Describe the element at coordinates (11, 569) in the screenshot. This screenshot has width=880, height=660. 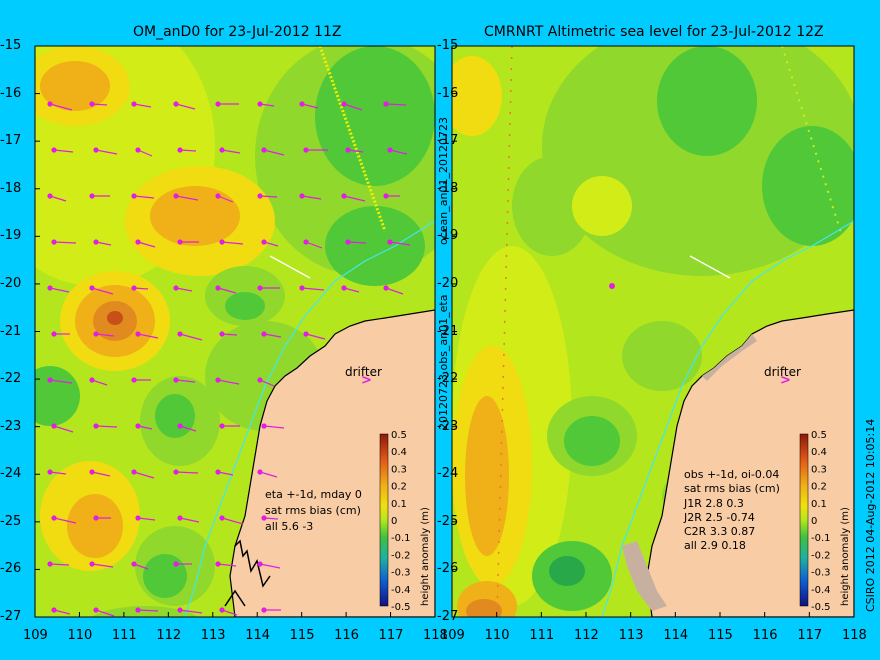
I see `latitude-tick-label: -26` at that location.